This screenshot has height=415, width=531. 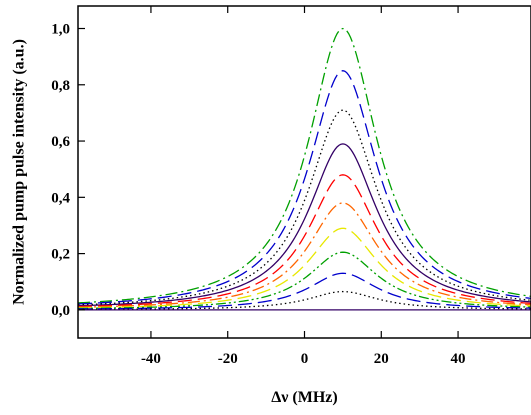 I want to click on x-tick-label: 0, so click(x=305, y=359).